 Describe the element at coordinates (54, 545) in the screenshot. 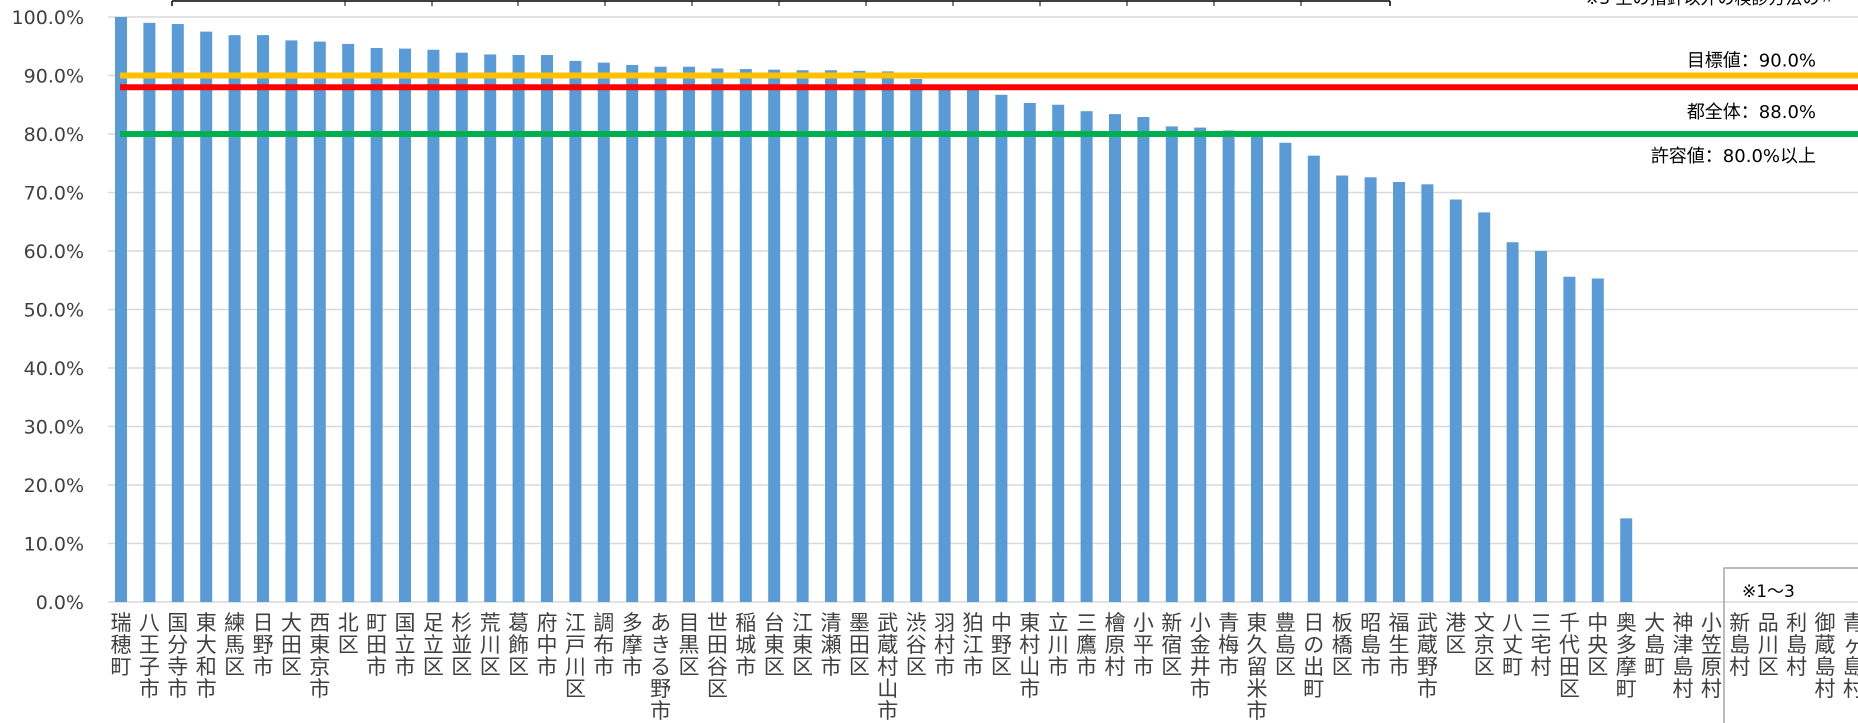

I see `y-tick-label: 10.0%` at that location.